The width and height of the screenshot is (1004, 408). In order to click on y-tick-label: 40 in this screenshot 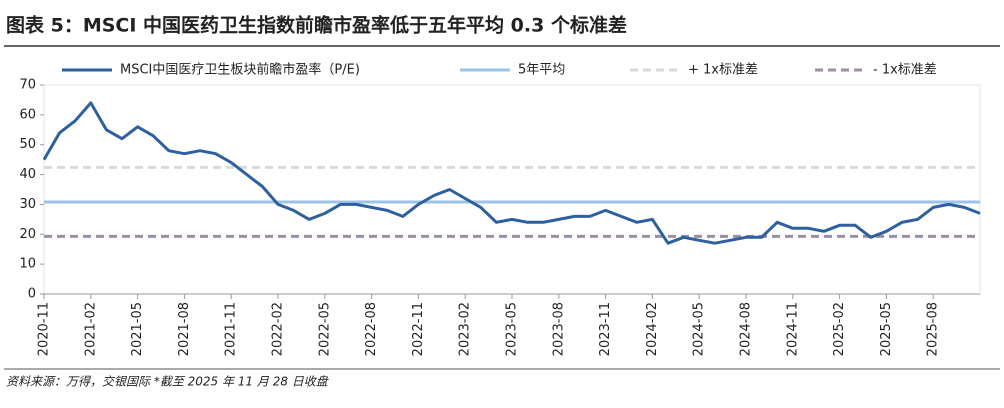, I will do `click(27, 174)`.